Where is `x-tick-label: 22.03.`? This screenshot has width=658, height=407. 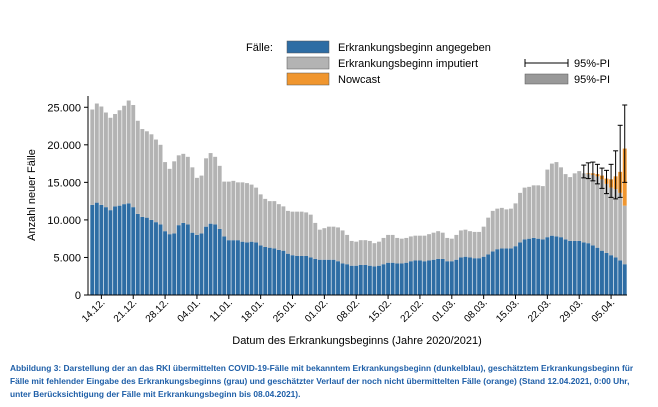
x-tick-label: 22.03. is located at coordinates (539, 310).